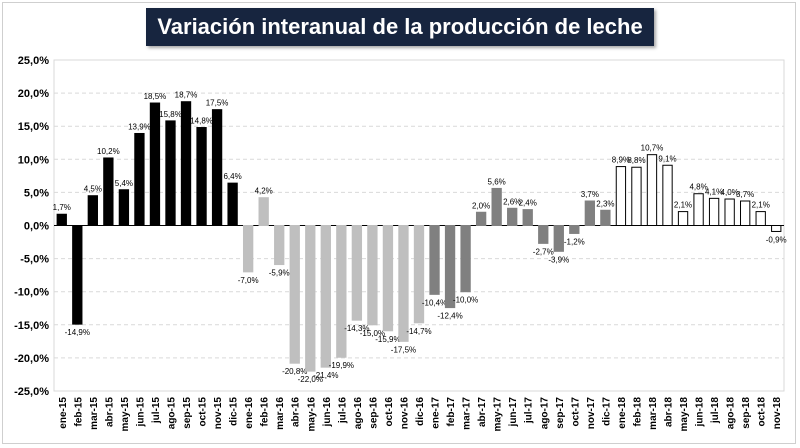 The image size is (800, 448). Describe the element at coordinates (279, 273) in the screenshot. I see `data-label: -5,9%` at that location.